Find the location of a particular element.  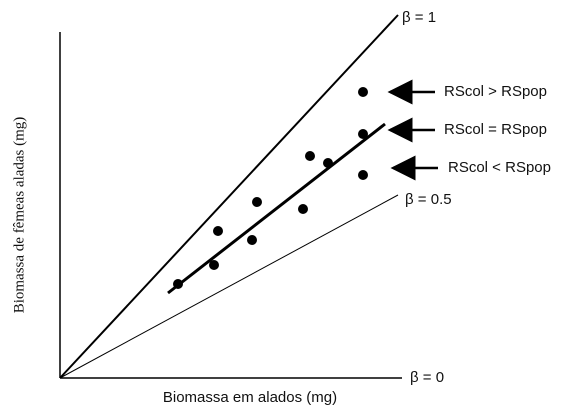

beta-label: β = 0.5 is located at coordinates (428, 199).